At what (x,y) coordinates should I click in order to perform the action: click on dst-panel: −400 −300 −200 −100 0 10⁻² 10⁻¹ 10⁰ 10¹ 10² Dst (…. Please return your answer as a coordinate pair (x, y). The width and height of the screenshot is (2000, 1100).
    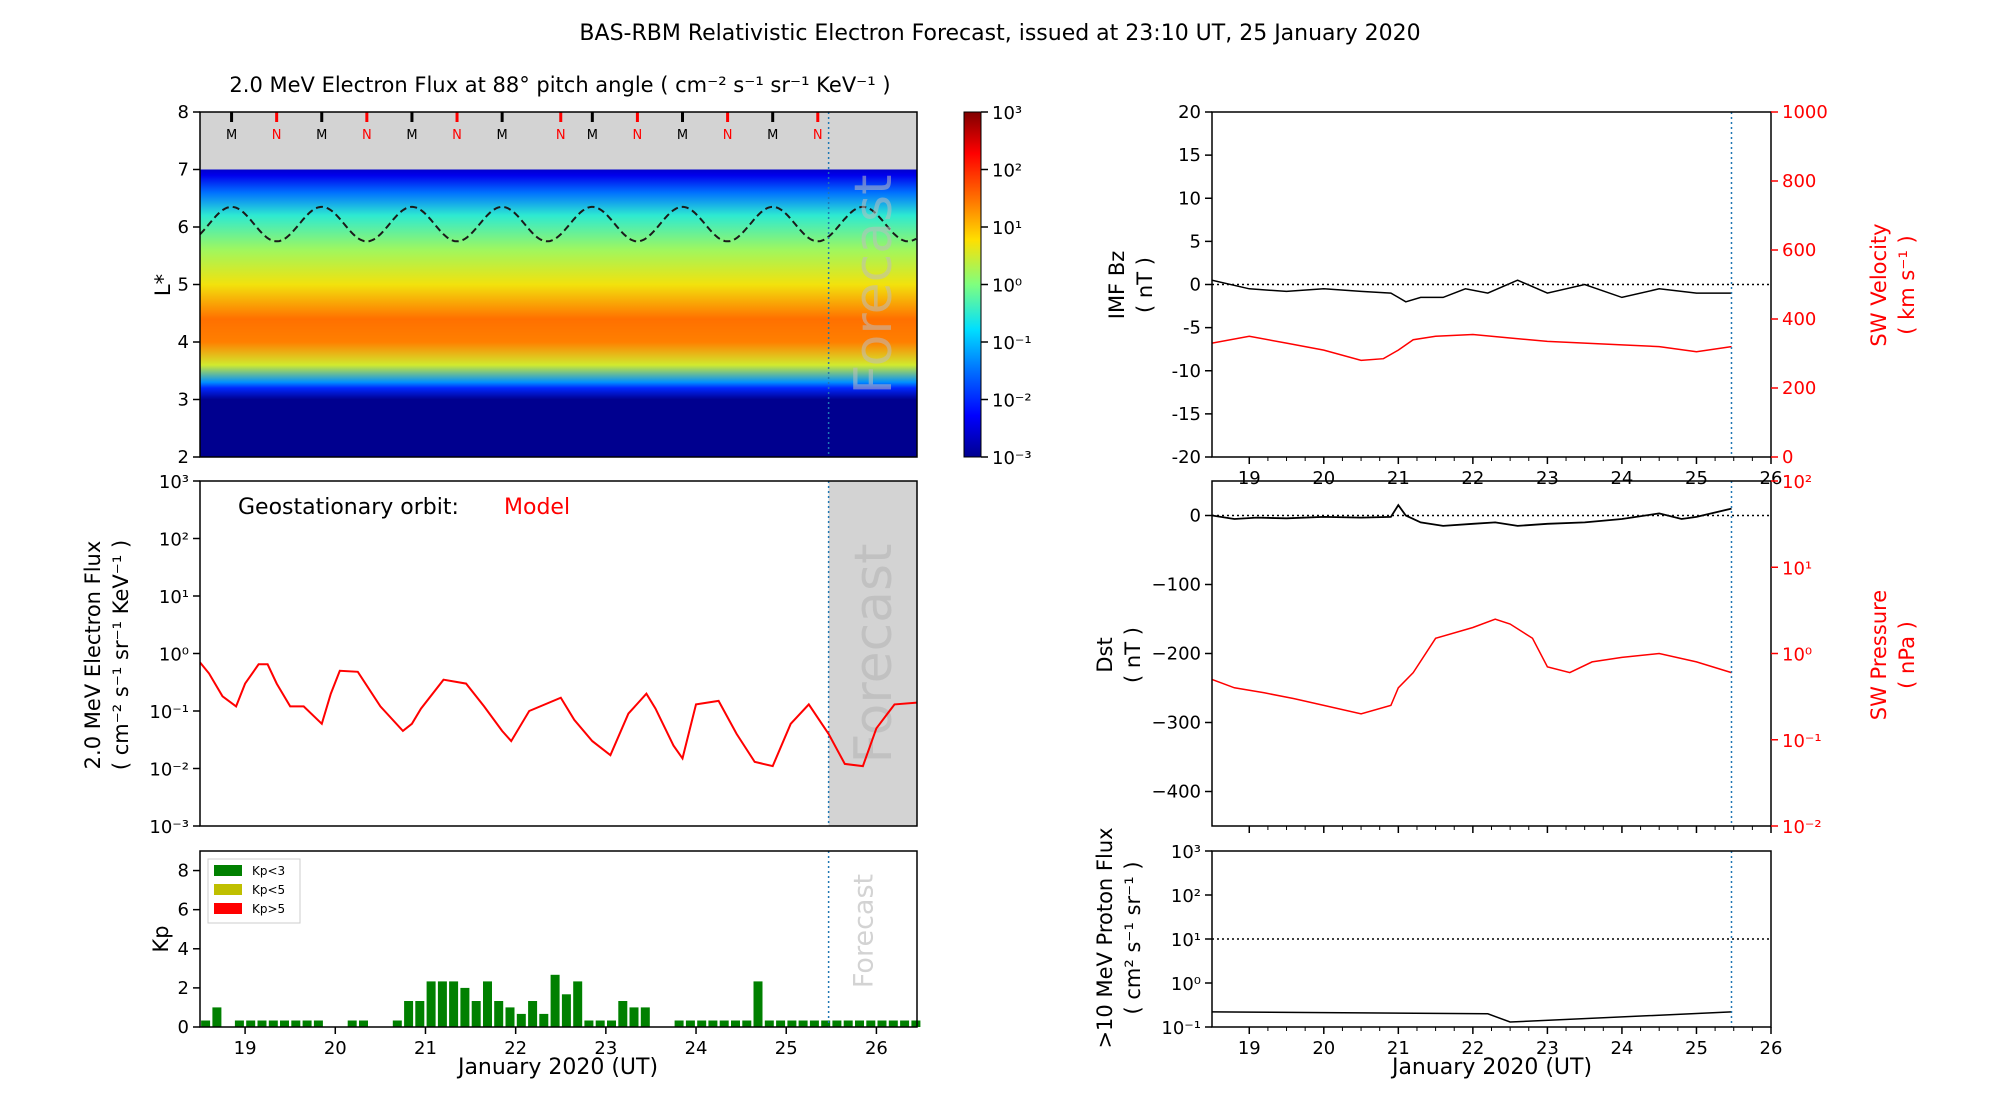
    Looking at the image, I should click on (1506, 655).